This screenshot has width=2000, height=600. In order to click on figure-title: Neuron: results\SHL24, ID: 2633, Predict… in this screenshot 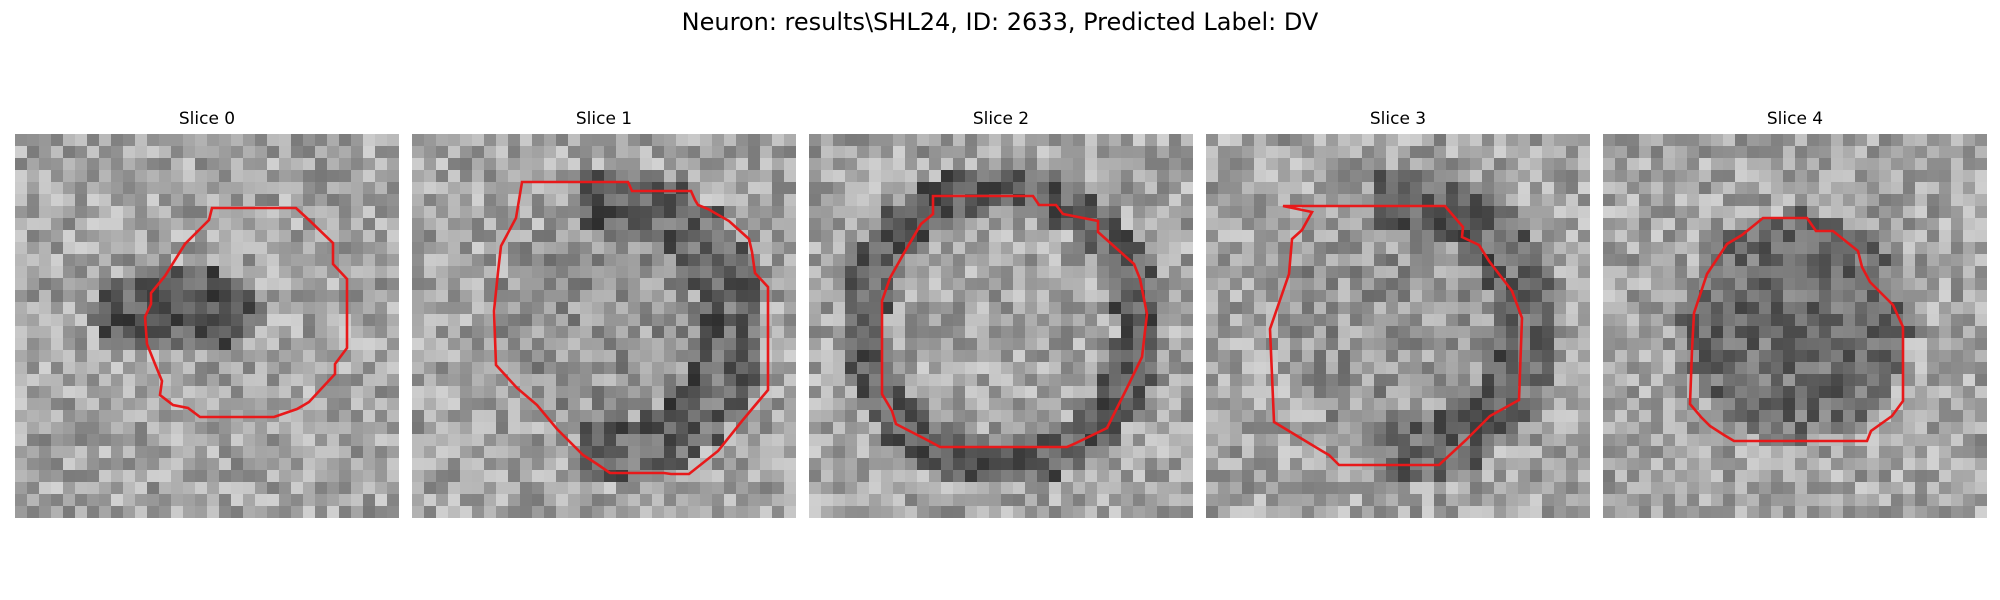, I will do `click(1000, 22)`.